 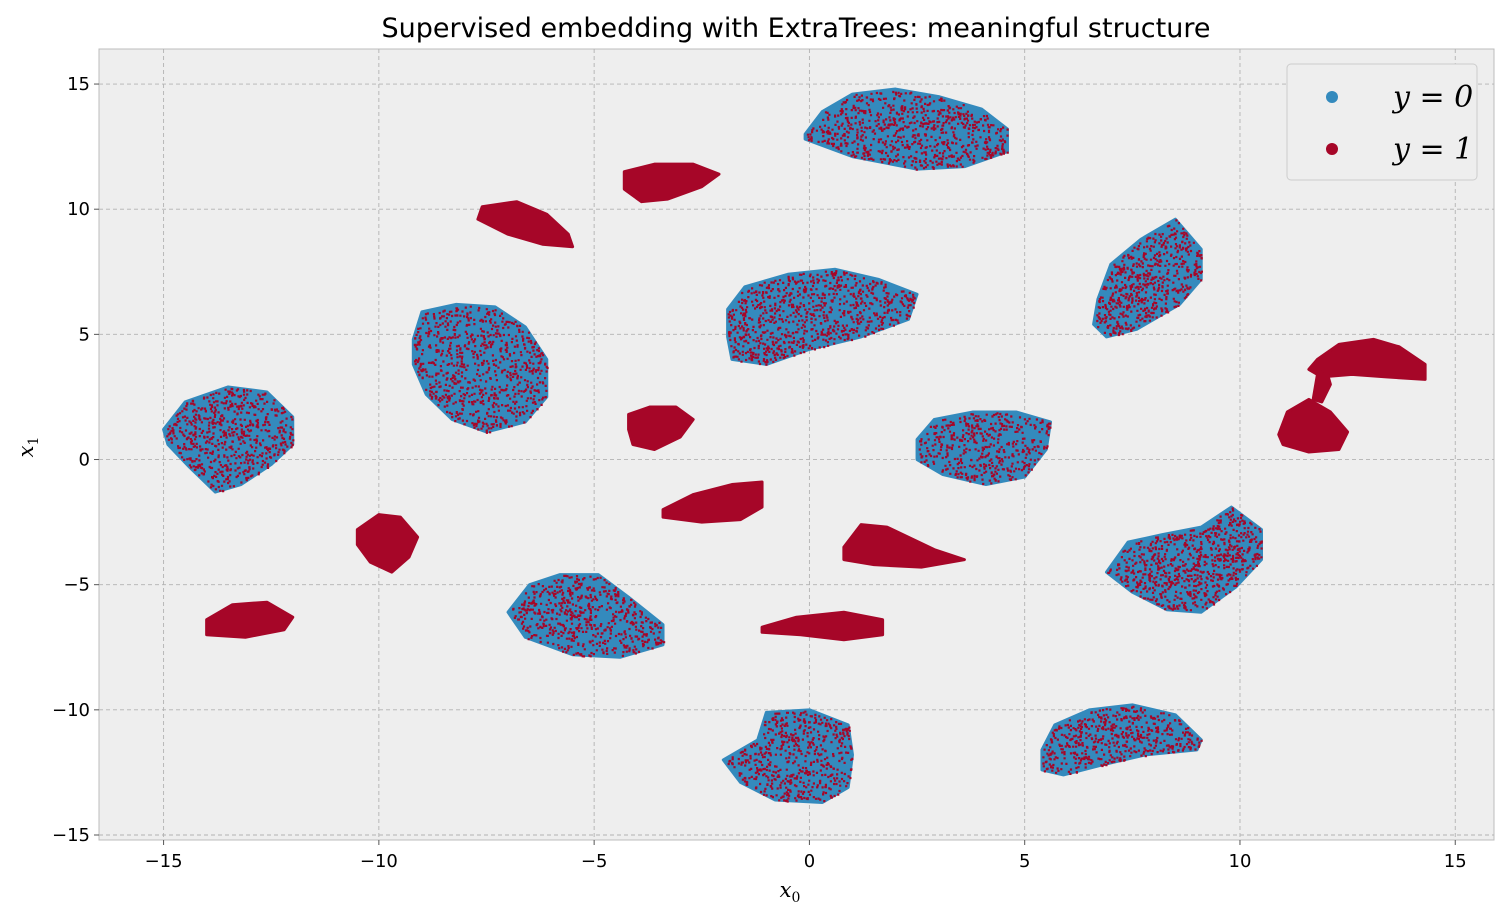 I want to click on legend-marker-y0, so click(x=1332, y=97).